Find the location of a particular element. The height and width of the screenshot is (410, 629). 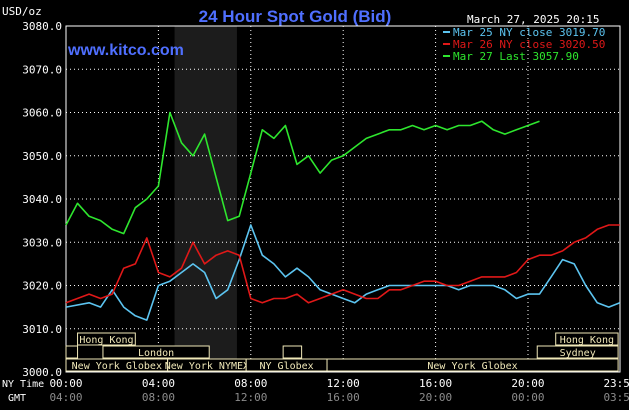

legend-entry: Mar 25 NY close 3019.70 is located at coordinates (529, 32).